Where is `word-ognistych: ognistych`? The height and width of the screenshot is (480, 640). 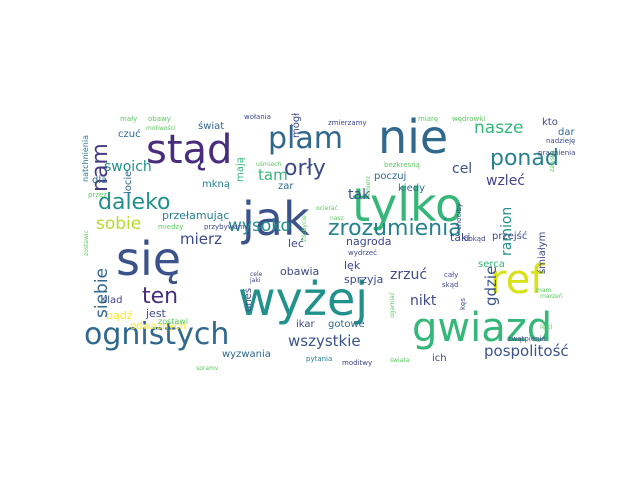 word-ognistych: ognistych is located at coordinates (157, 334).